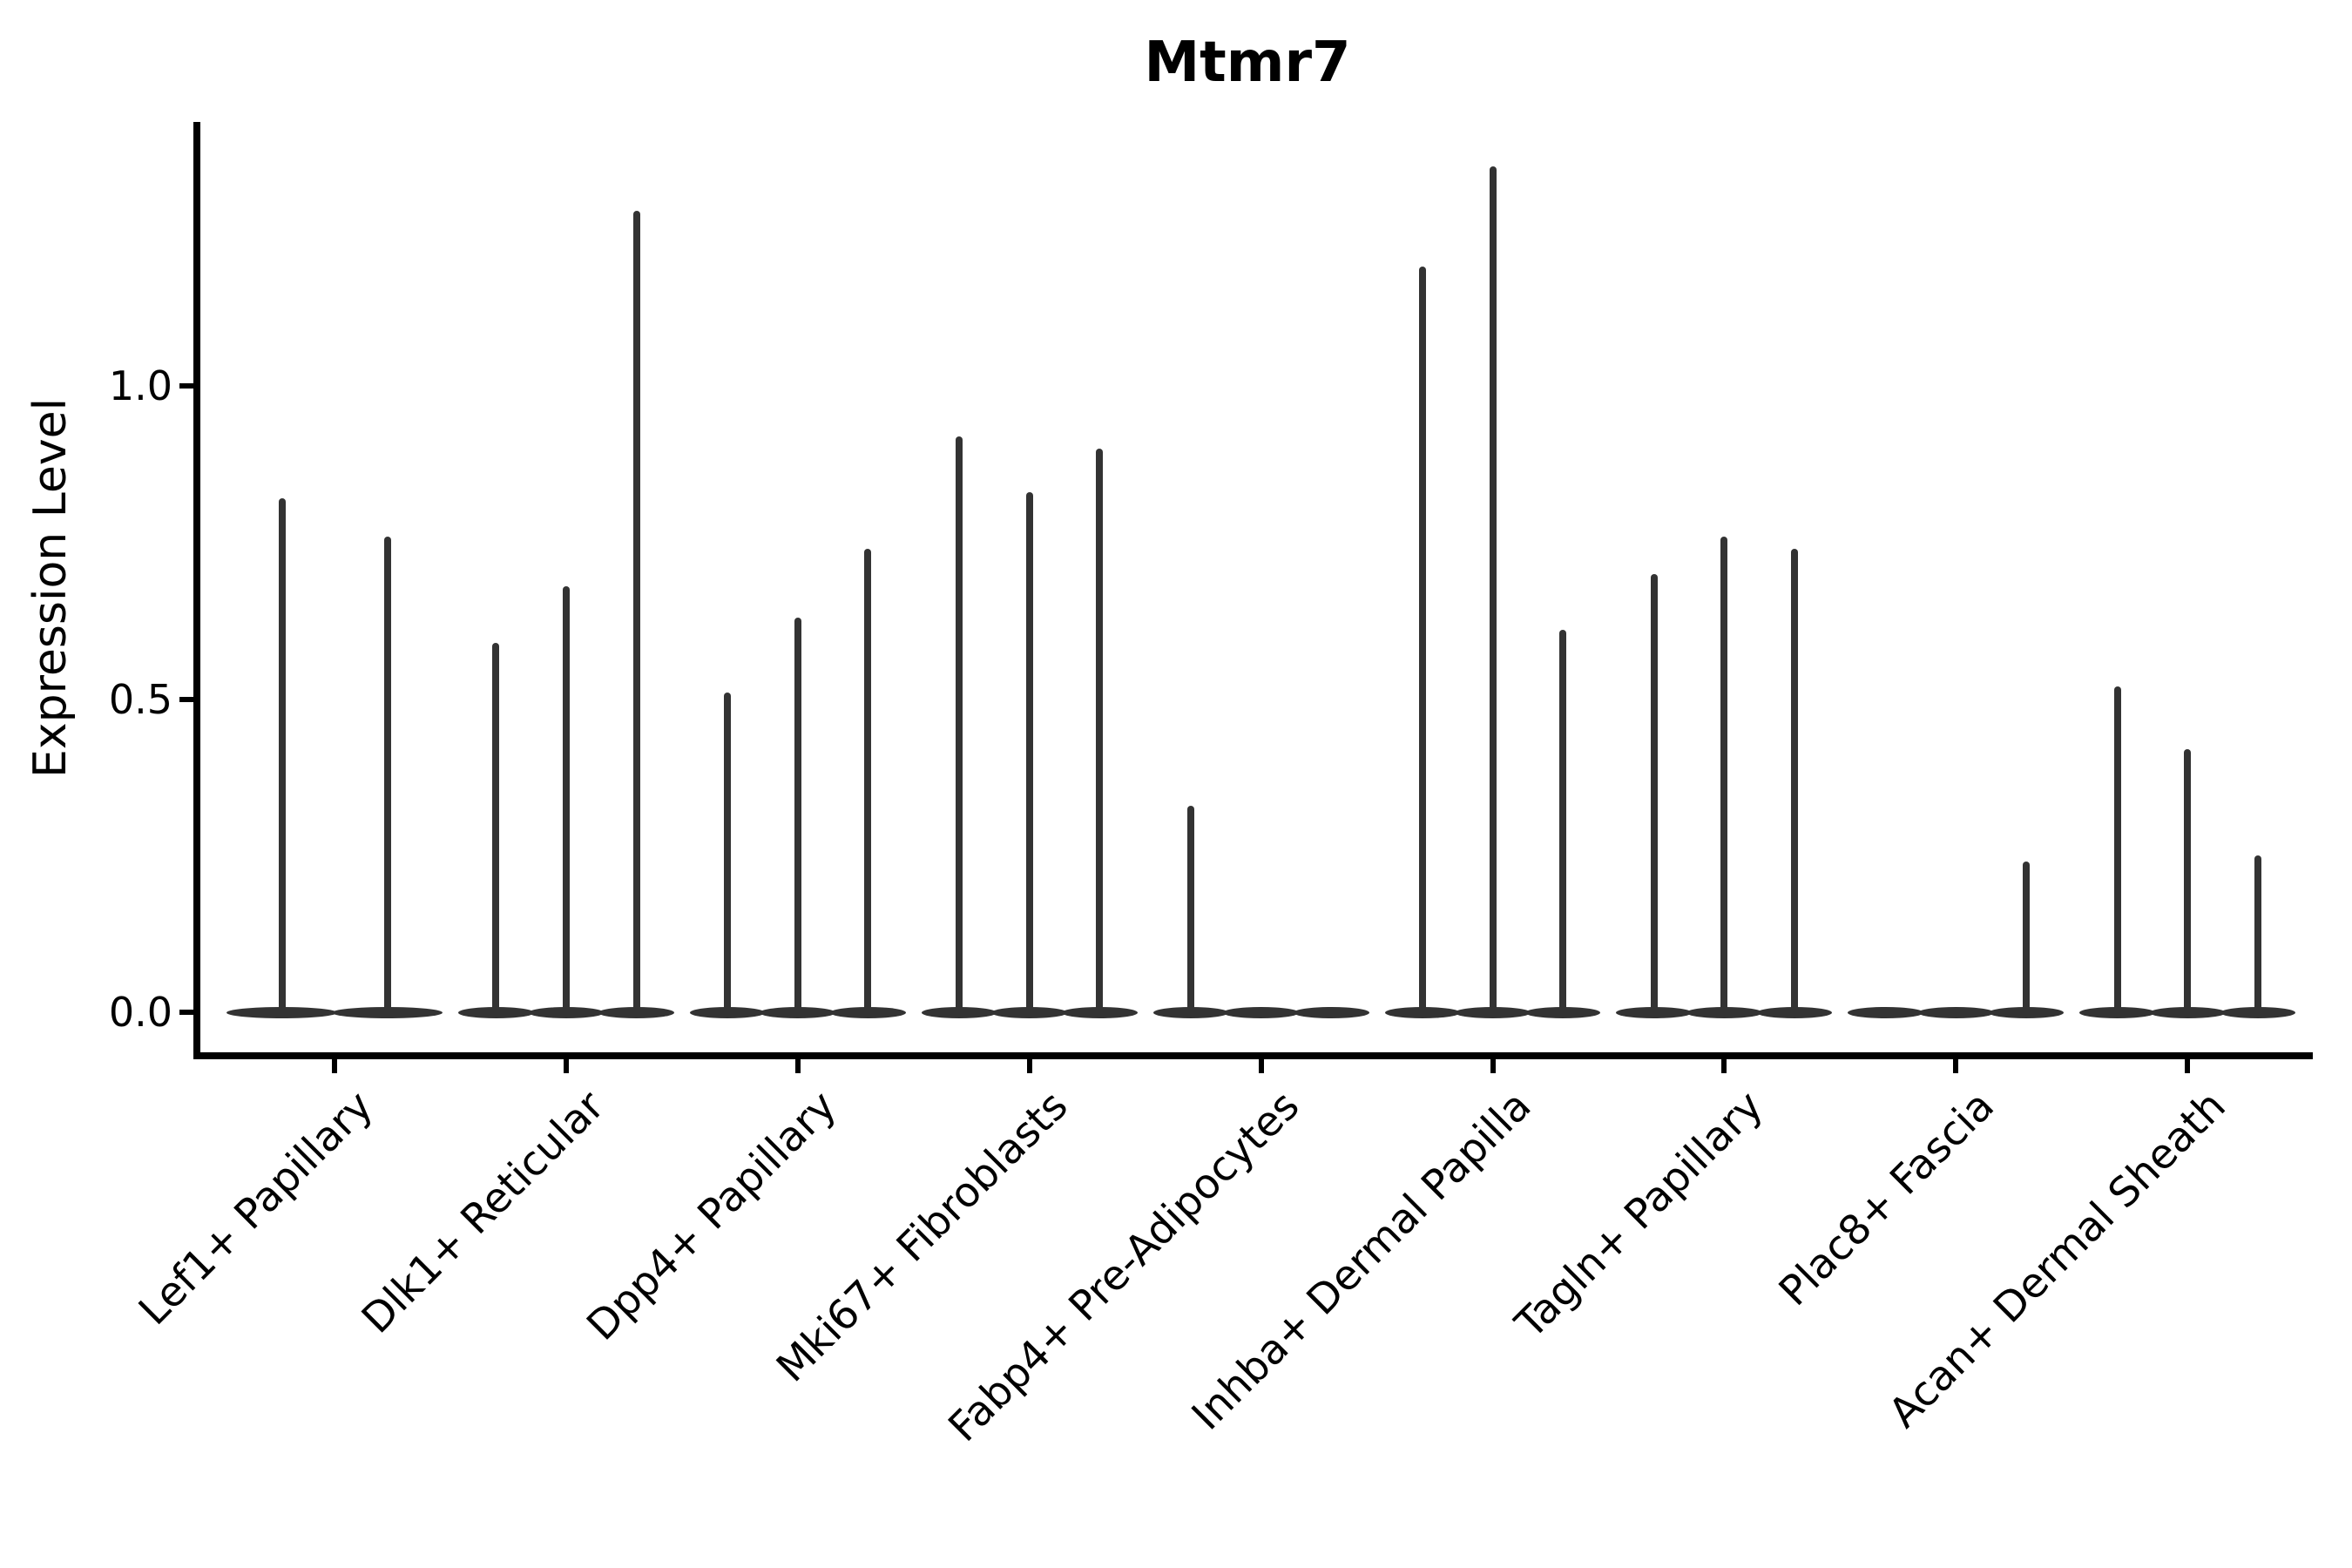 The width and height of the screenshot is (2352, 1568). What do you see at coordinates (1253, 1055) in the screenshot?
I see `x-axis-line` at bounding box center [1253, 1055].